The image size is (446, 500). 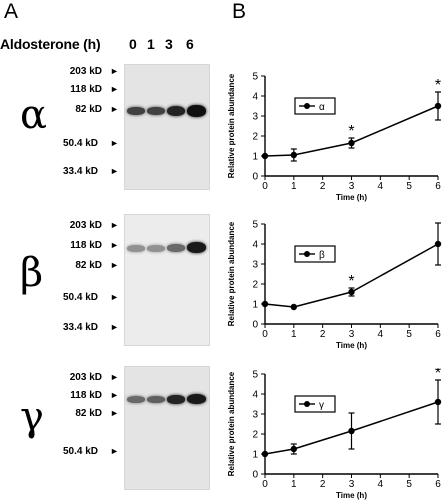 What do you see at coordinates (196, 247) in the screenshot?
I see `band-beta-6h` at bounding box center [196, 247].